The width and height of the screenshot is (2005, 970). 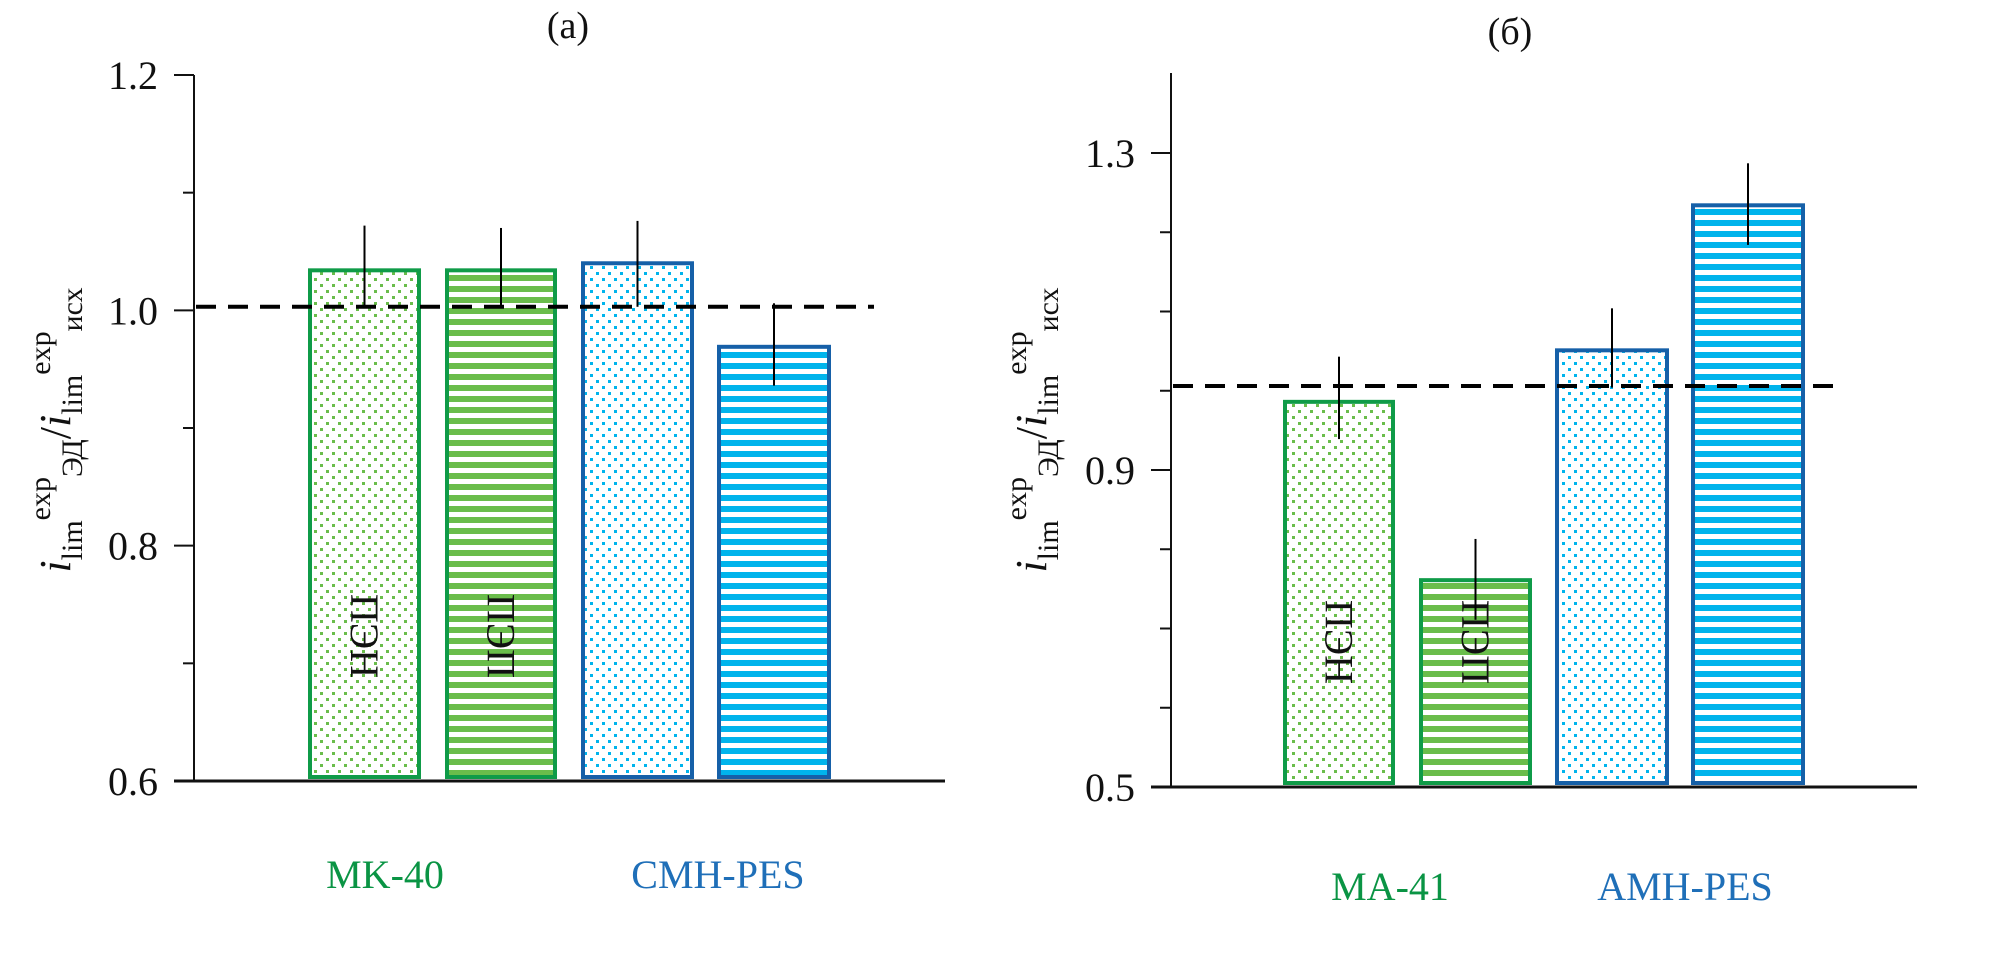 I want to click on bar-amh-pes-dots, so click(x=1612, y=566).